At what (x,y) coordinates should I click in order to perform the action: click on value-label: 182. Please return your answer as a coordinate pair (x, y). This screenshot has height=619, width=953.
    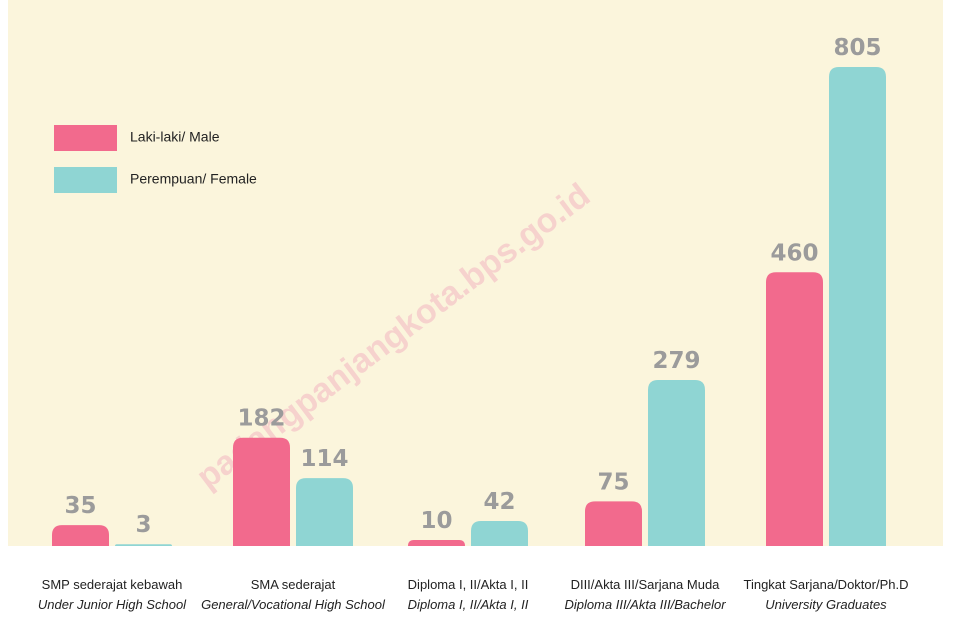
    Looking at the image, I should click on (261, 419).